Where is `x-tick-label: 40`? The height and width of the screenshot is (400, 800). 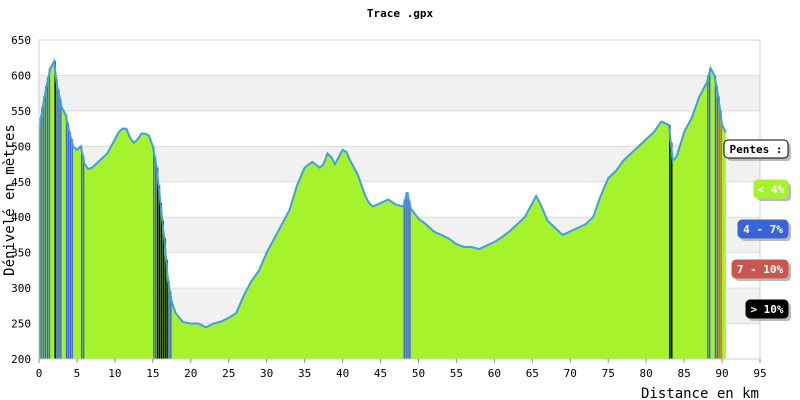
x-tick-label: 40 is located at coordinates (342, 373).